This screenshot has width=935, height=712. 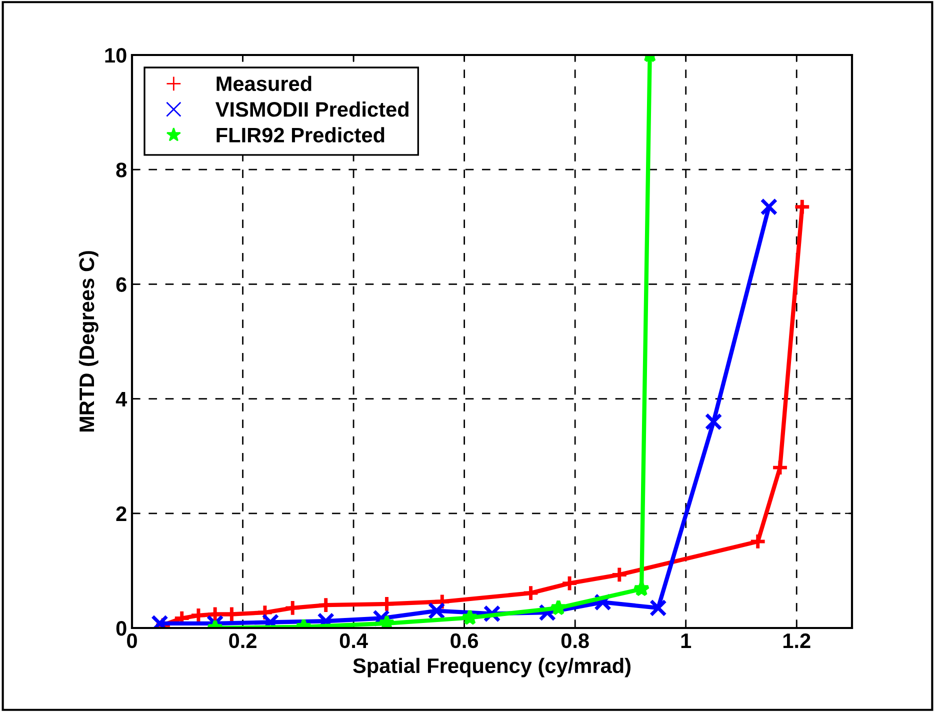 What do you see at coordinates (311, 109) in the screenshot?
I see `legend-label: VISMODII Predicted` at bounding box center [311, 109].